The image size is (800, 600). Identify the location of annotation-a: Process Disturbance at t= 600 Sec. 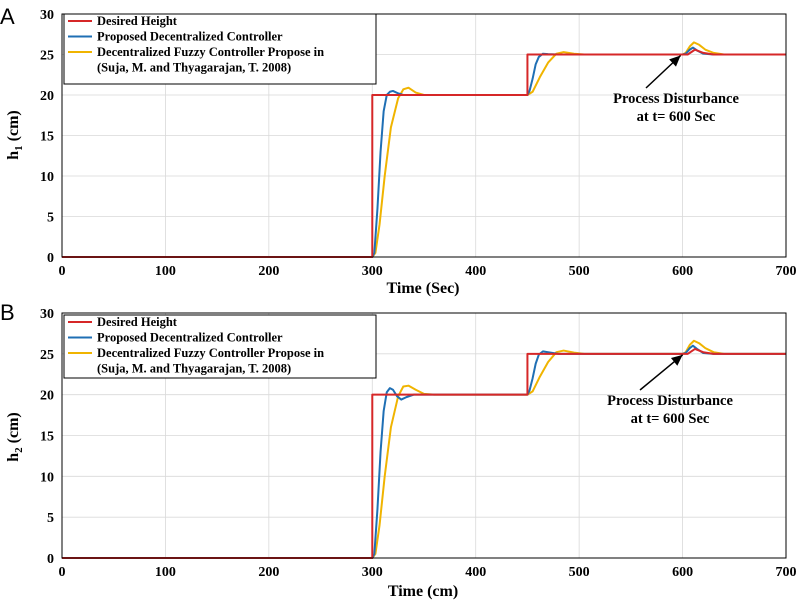
(676, 89).